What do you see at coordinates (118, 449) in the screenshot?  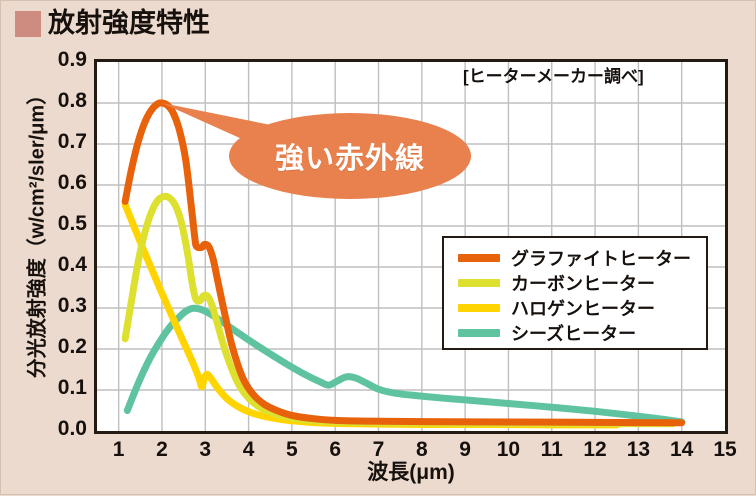 I see `x-tick-label: 1` at bounding box center [118, 449].